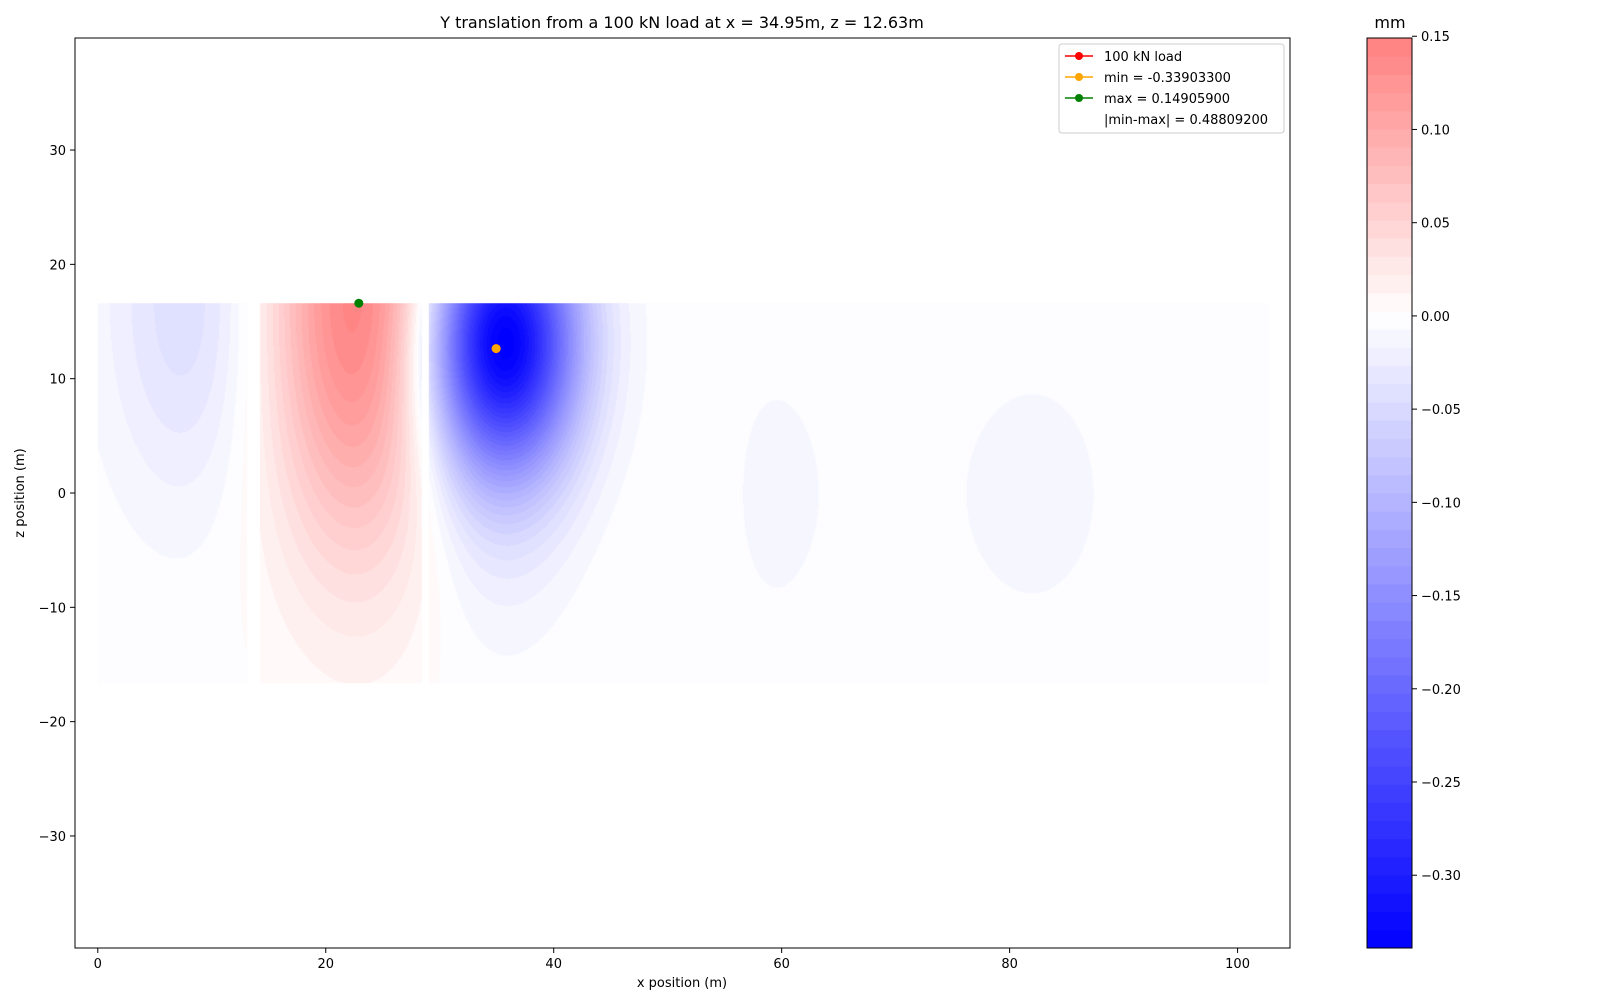 The width and height of the screenshot is (1600, 1000). What do you see at coordinates (1435, 224) in the screenshot?
I see `colorbar-tick-label: 0.05` at bounding box center [1435, 224].